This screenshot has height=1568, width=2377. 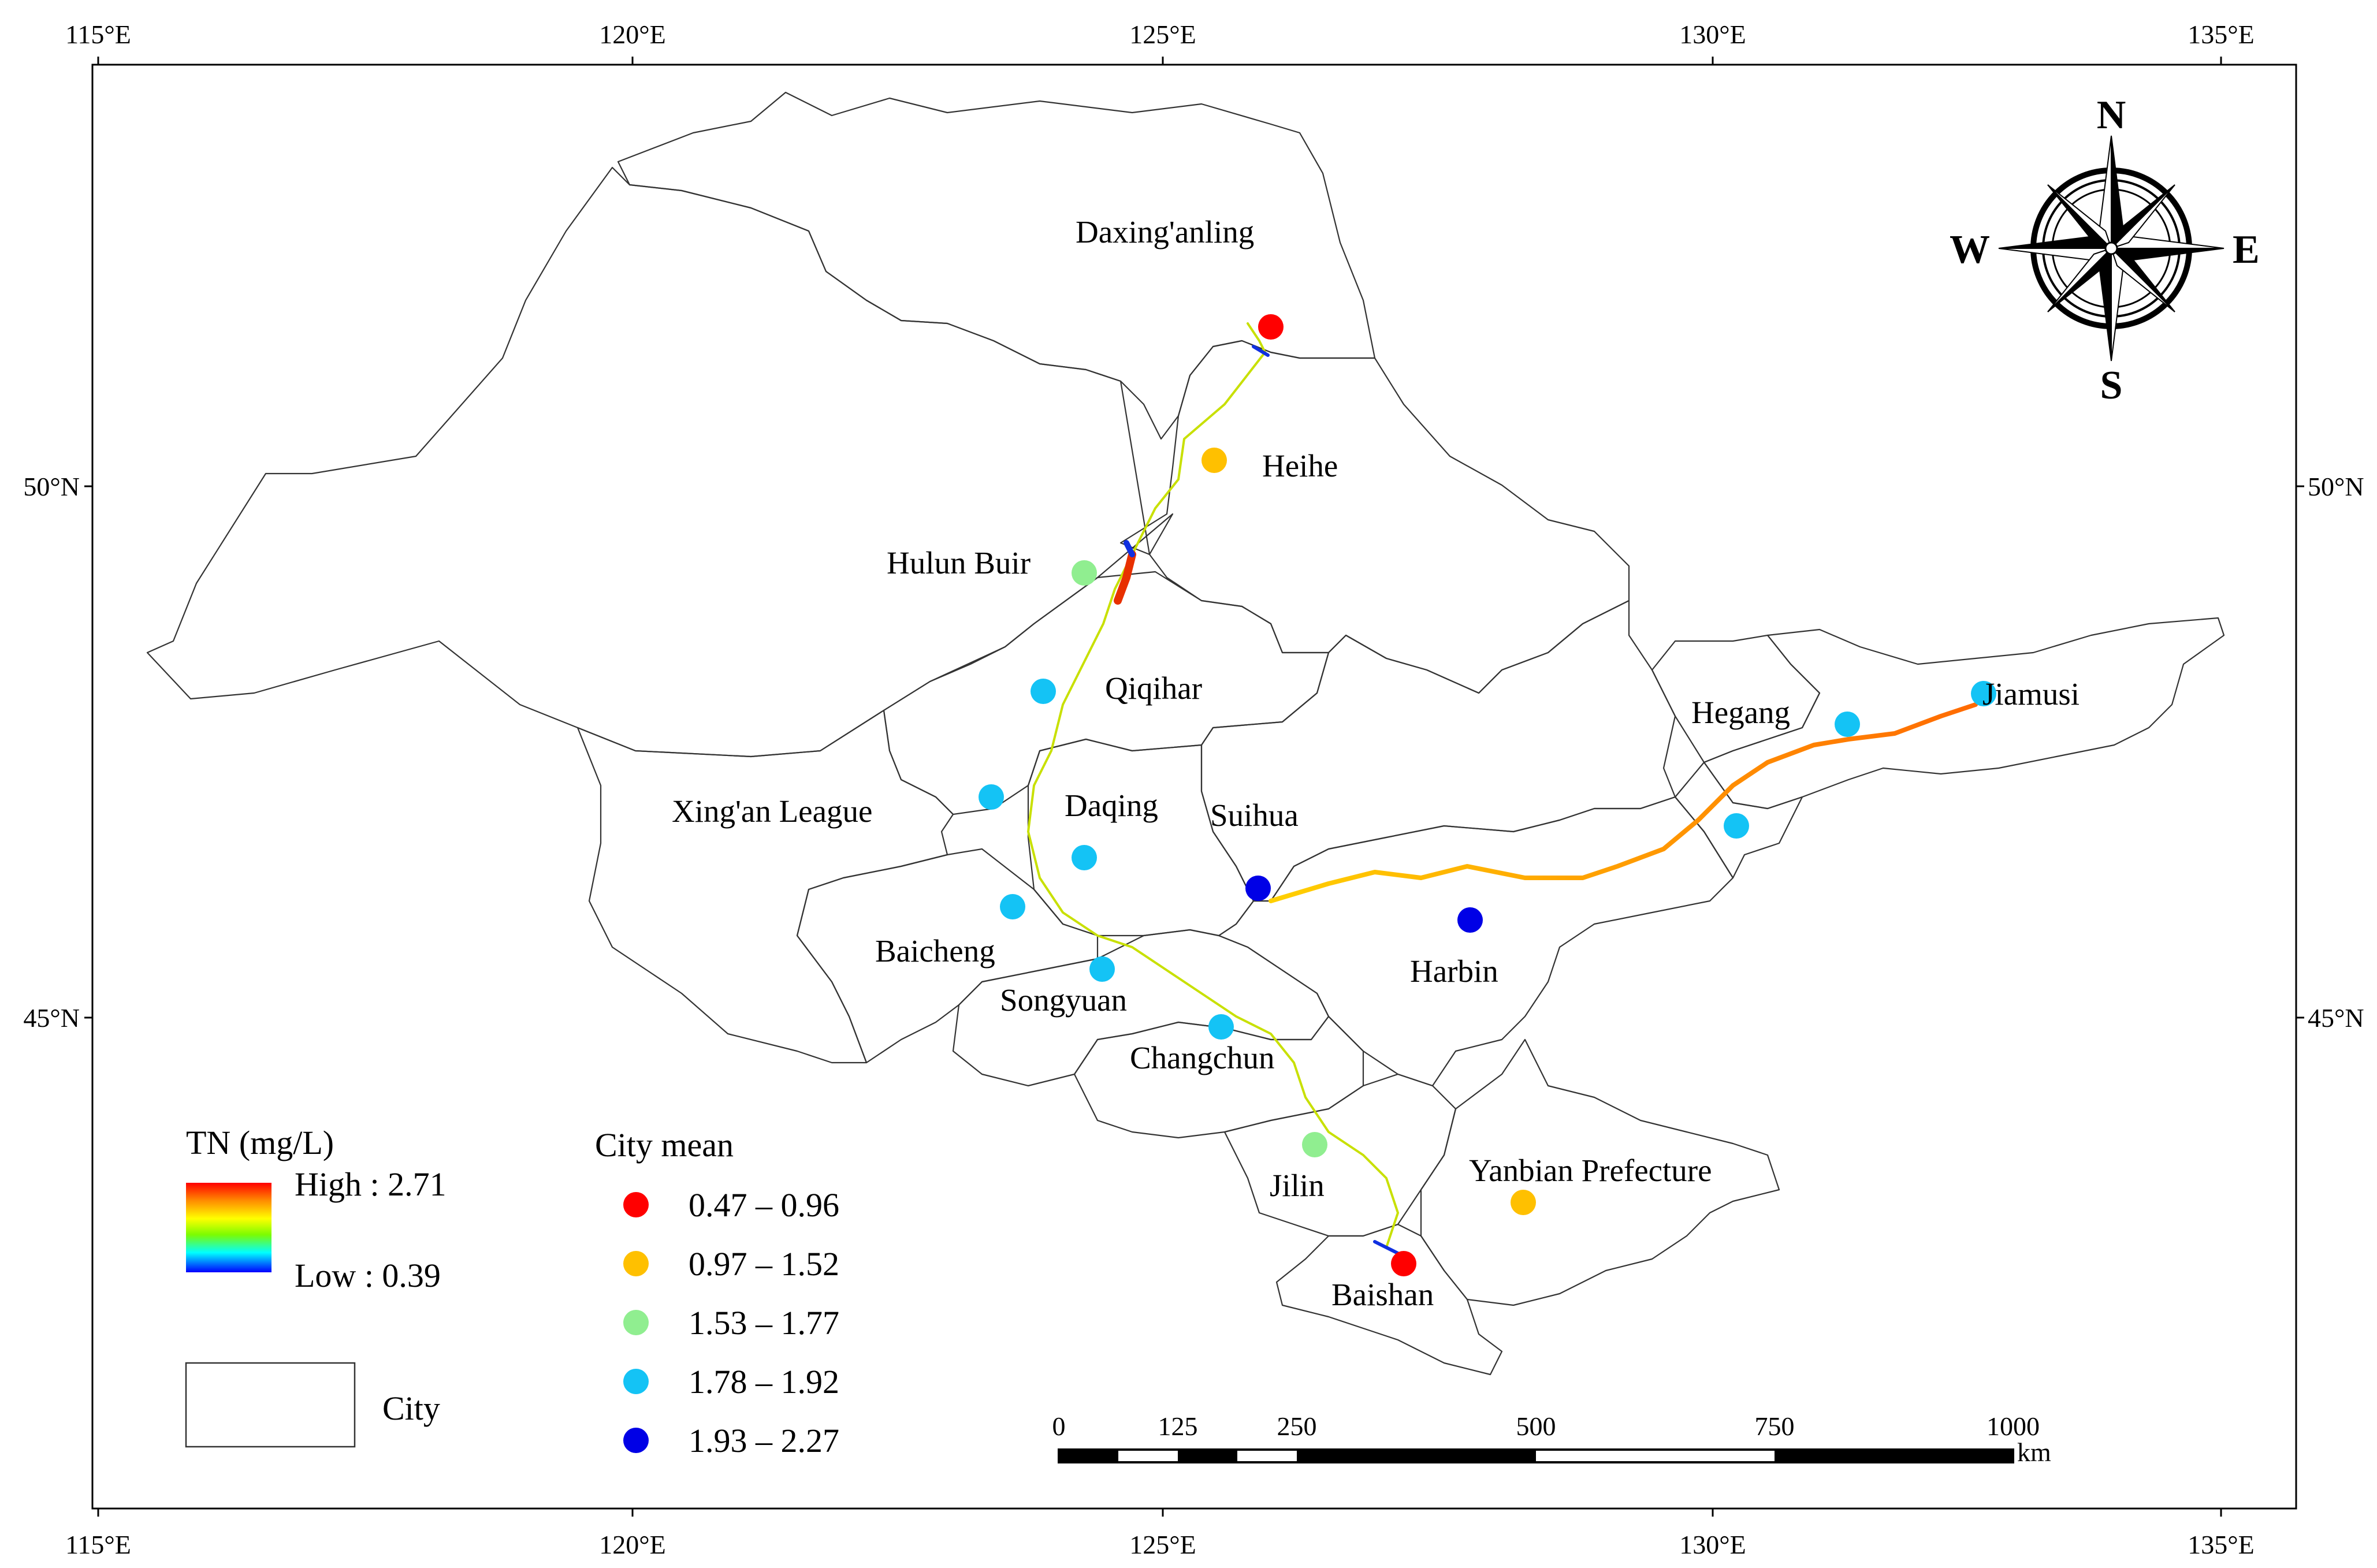 What do you see at coordinates (1213, 785) in the screenshot?
I see `river-upper` at bounding box center [1213, 785].